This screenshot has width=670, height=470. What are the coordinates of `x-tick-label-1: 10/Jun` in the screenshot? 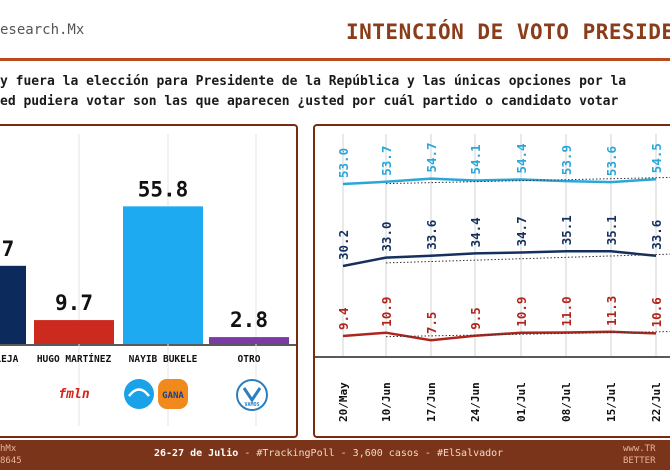 It's located at (386, 402).